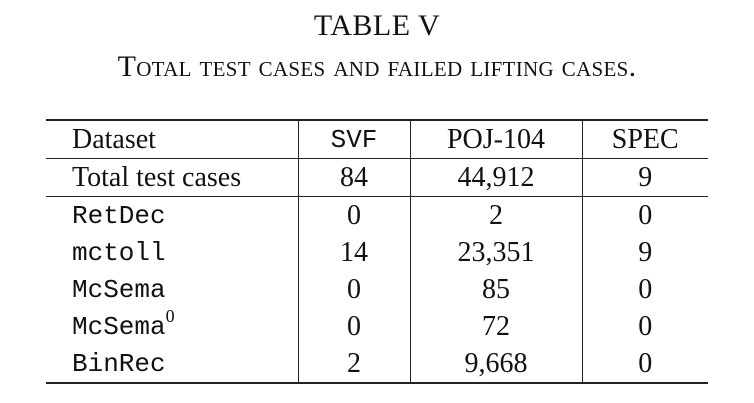 The height and width of the screenshot is (403, 754). I want to click on header-spec: SPEC, so click(645, 139).